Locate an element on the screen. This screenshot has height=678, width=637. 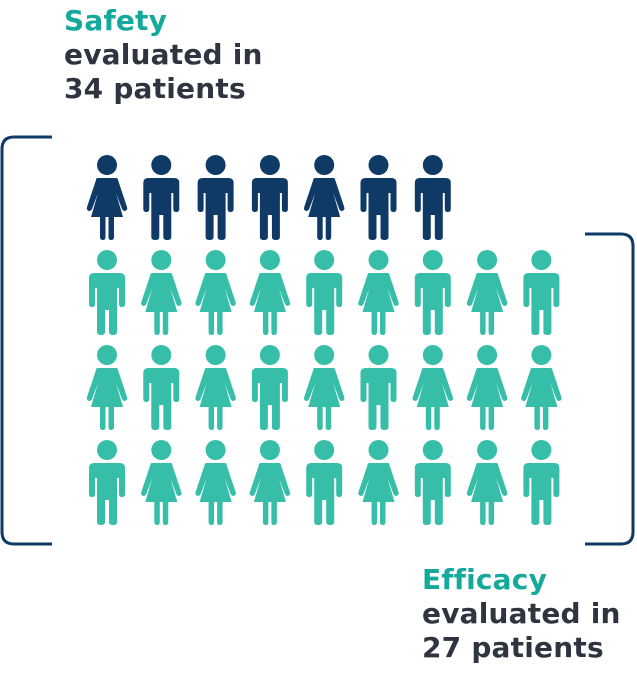
safety-line-1: evaluated in is located at coordinates (163, 54).